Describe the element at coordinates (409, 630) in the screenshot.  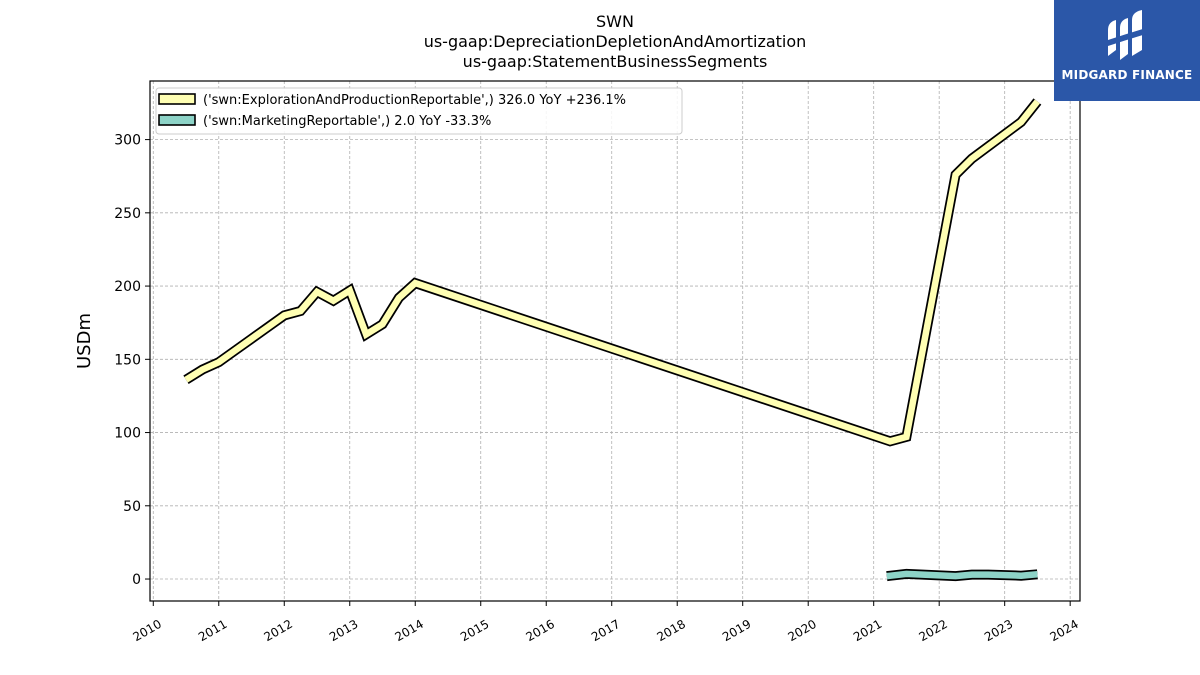
I see `x-tick-label: 2014` at that location.